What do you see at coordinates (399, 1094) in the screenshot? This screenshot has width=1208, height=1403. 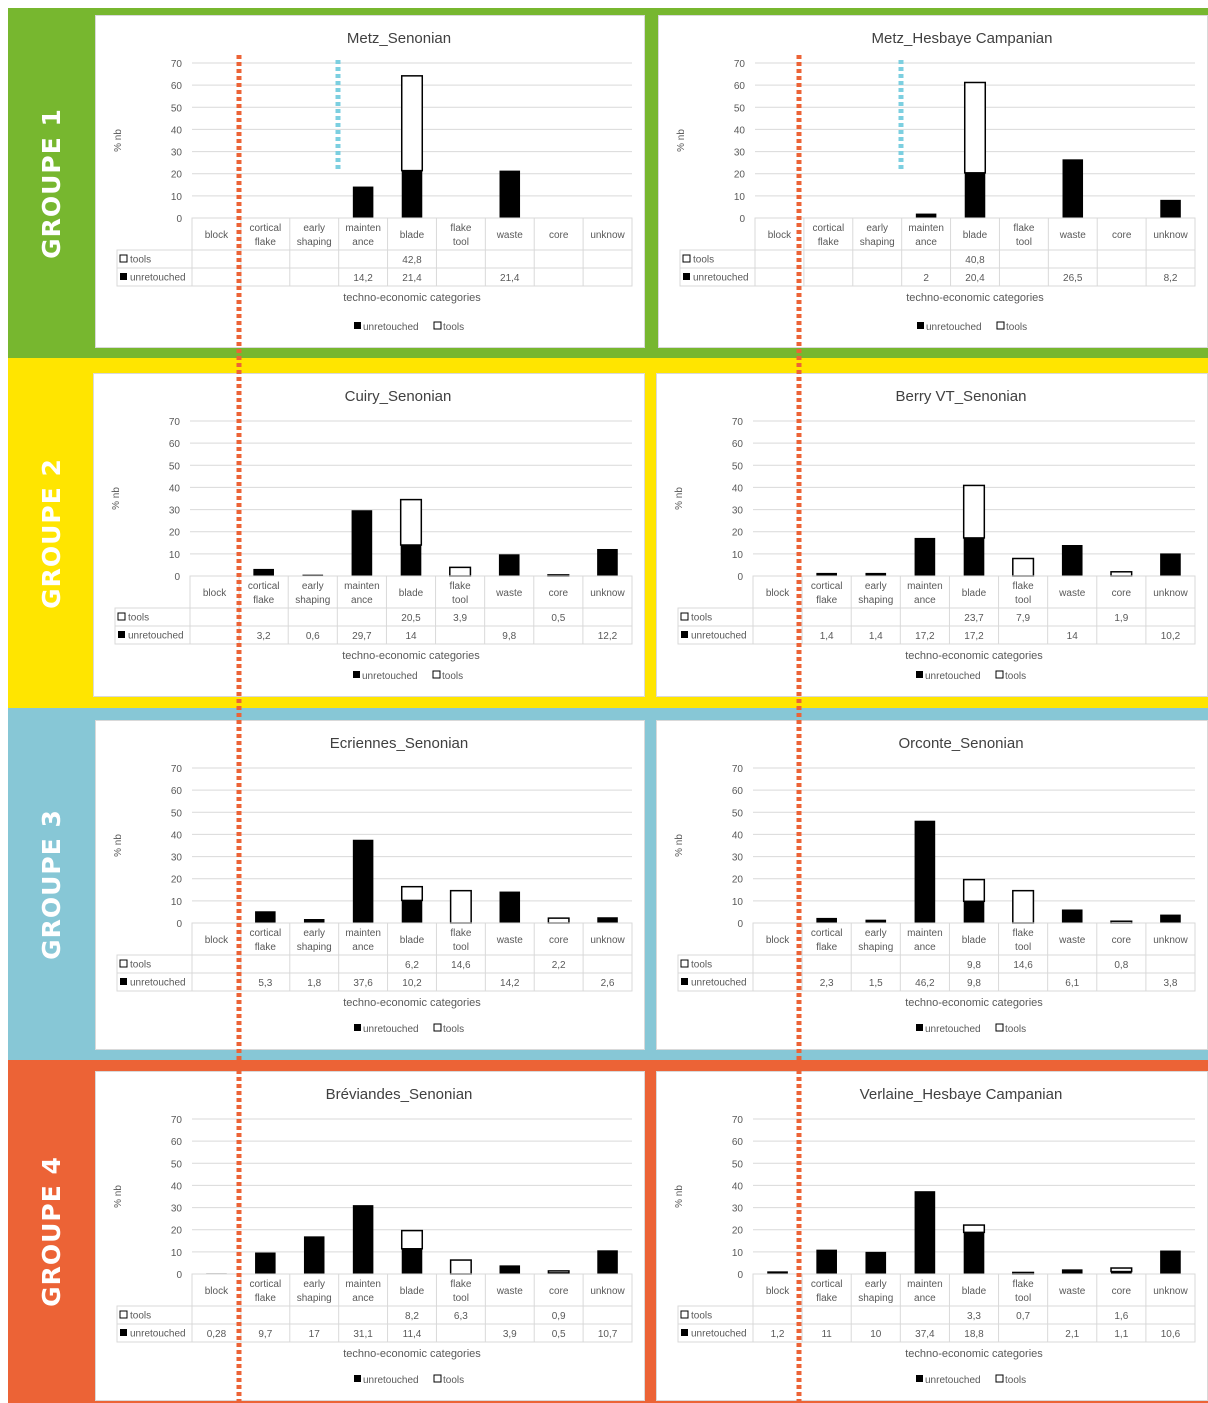 I see `chart-title: Bréviandes_Senonian` at bounding box center [399, 1094].